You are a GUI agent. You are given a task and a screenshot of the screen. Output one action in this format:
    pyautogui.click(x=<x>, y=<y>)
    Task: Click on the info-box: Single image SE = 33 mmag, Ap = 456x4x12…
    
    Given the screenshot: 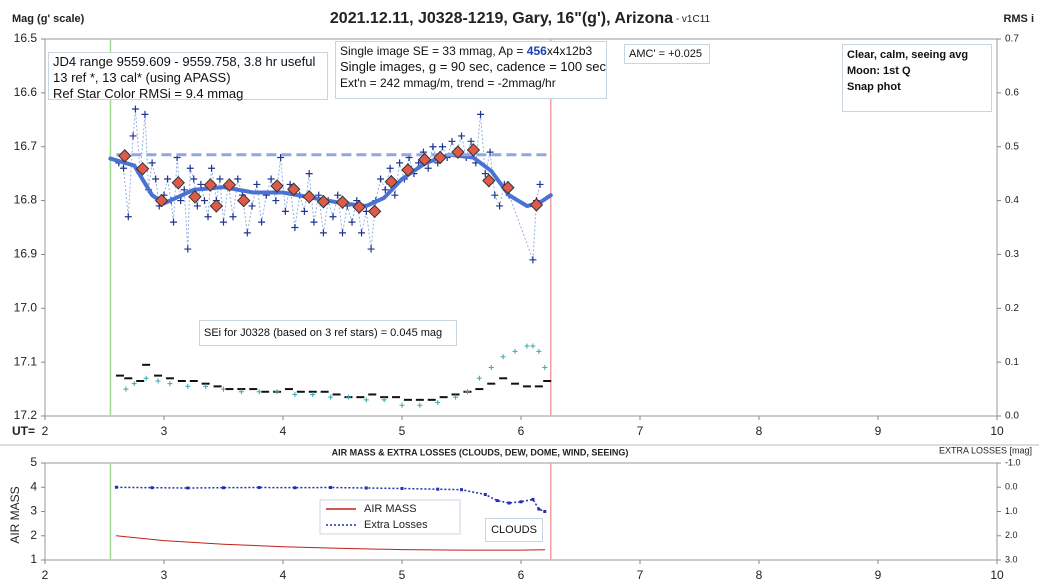 What is the action you would take?
    pyautogui.click(x=471, y=70)
    